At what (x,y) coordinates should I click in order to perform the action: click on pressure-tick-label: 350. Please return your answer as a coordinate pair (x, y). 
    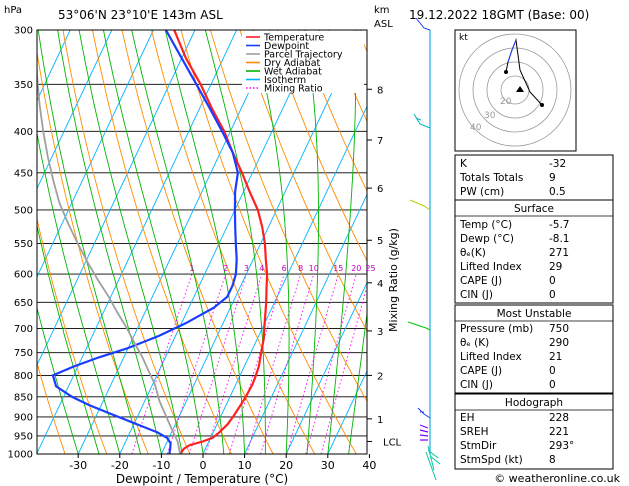
    Looking at the image, I should click on (23, 85).